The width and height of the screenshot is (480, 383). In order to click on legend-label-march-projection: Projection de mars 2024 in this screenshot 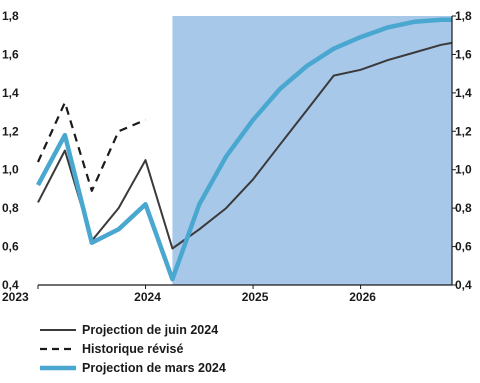, I will do `click(154, 367)`.